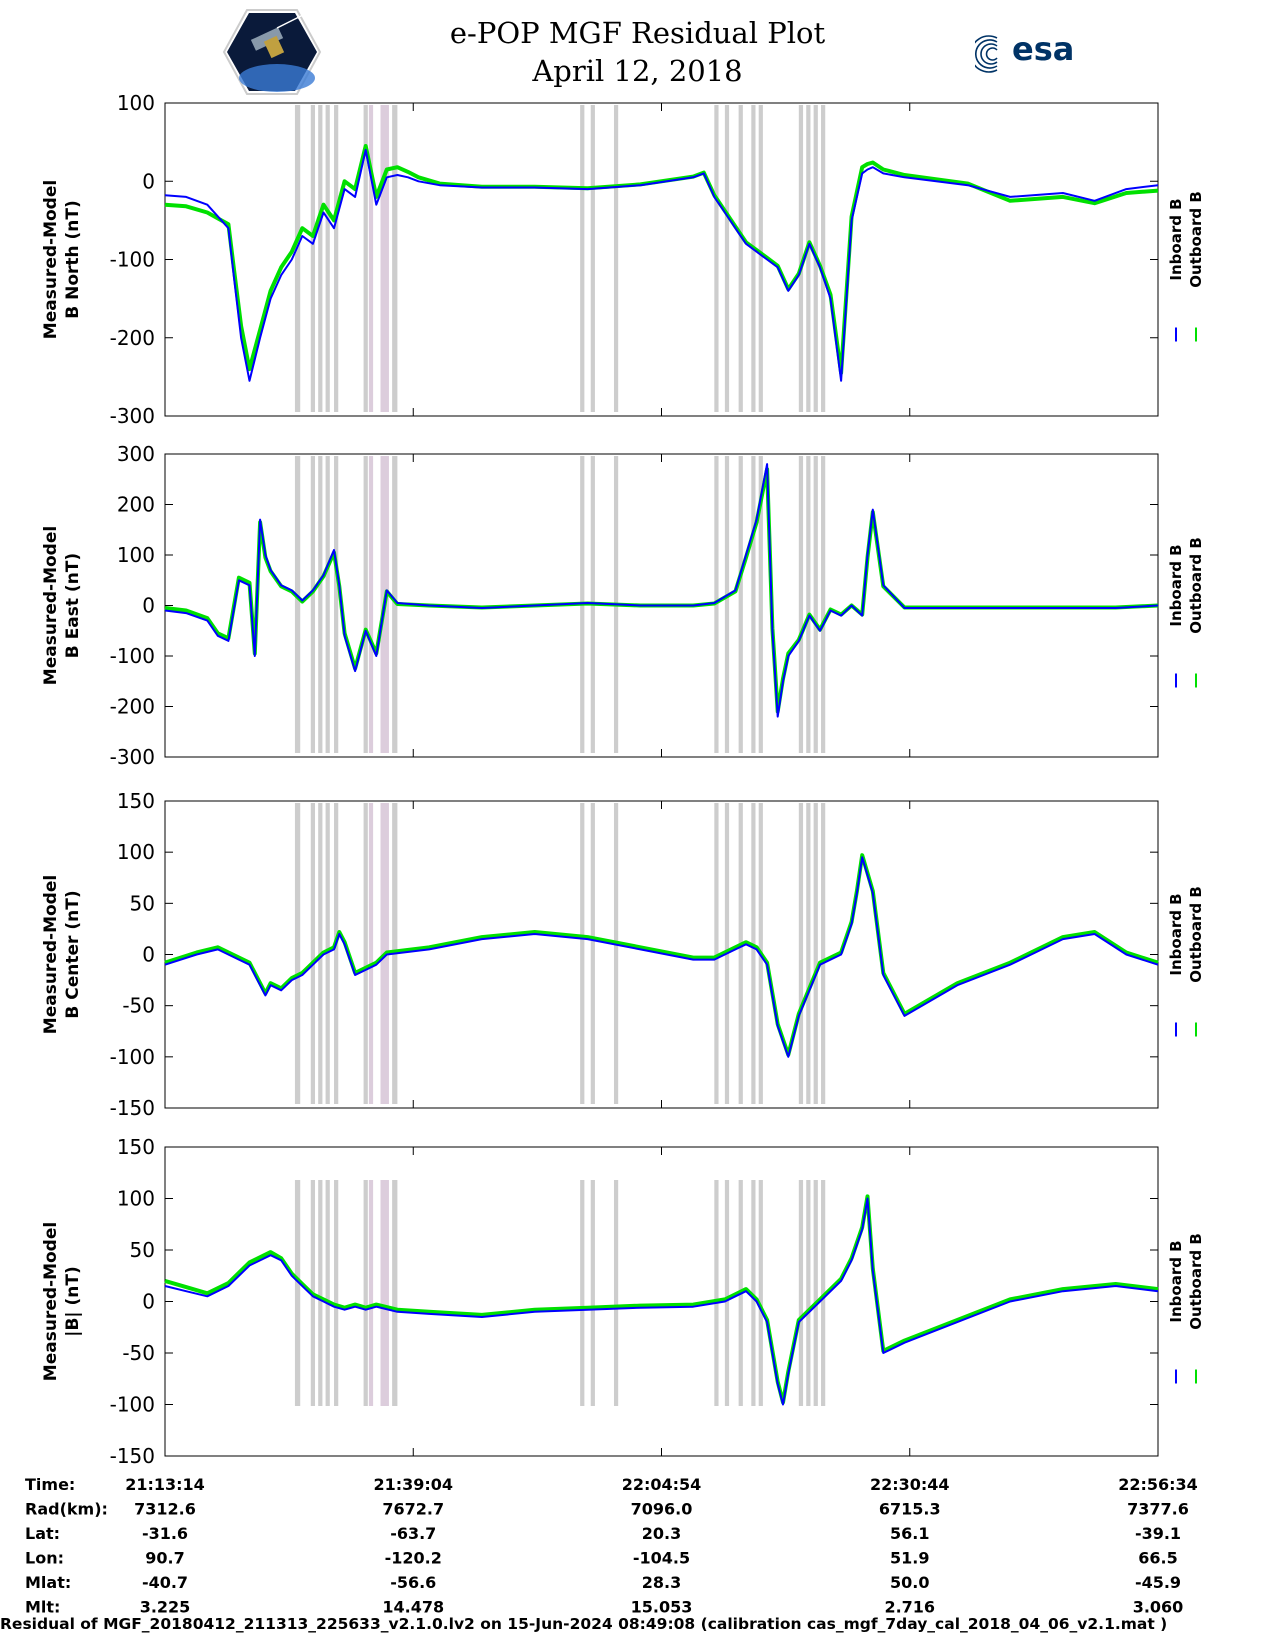 The width and height of the screenshot is (1275, 1650). Describe the element at coordinates (662, 1484) in the screenshot. I see `table-cell: 22:04:54` at that location.